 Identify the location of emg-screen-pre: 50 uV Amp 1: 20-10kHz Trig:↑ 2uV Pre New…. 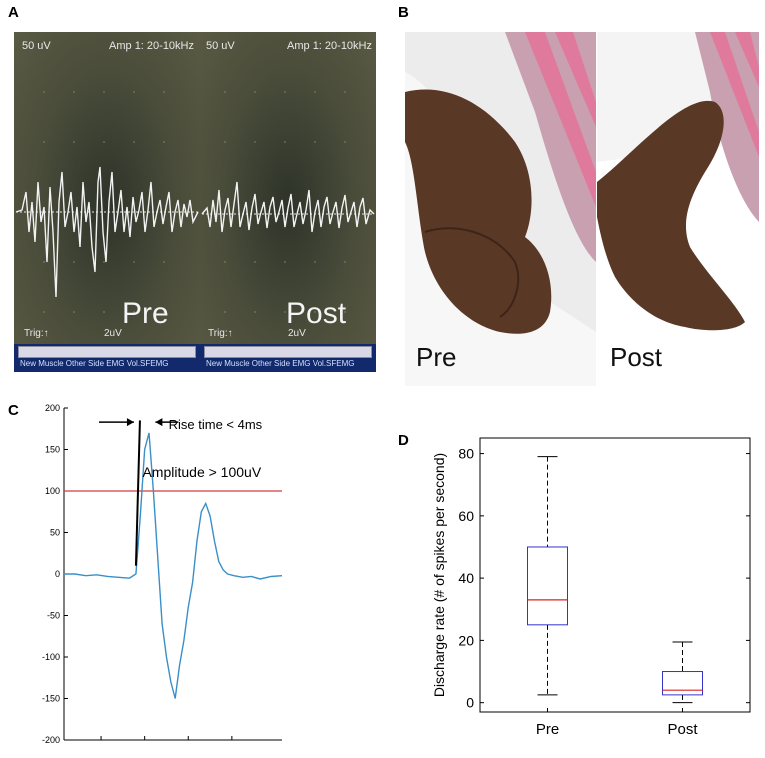
(107, 202).